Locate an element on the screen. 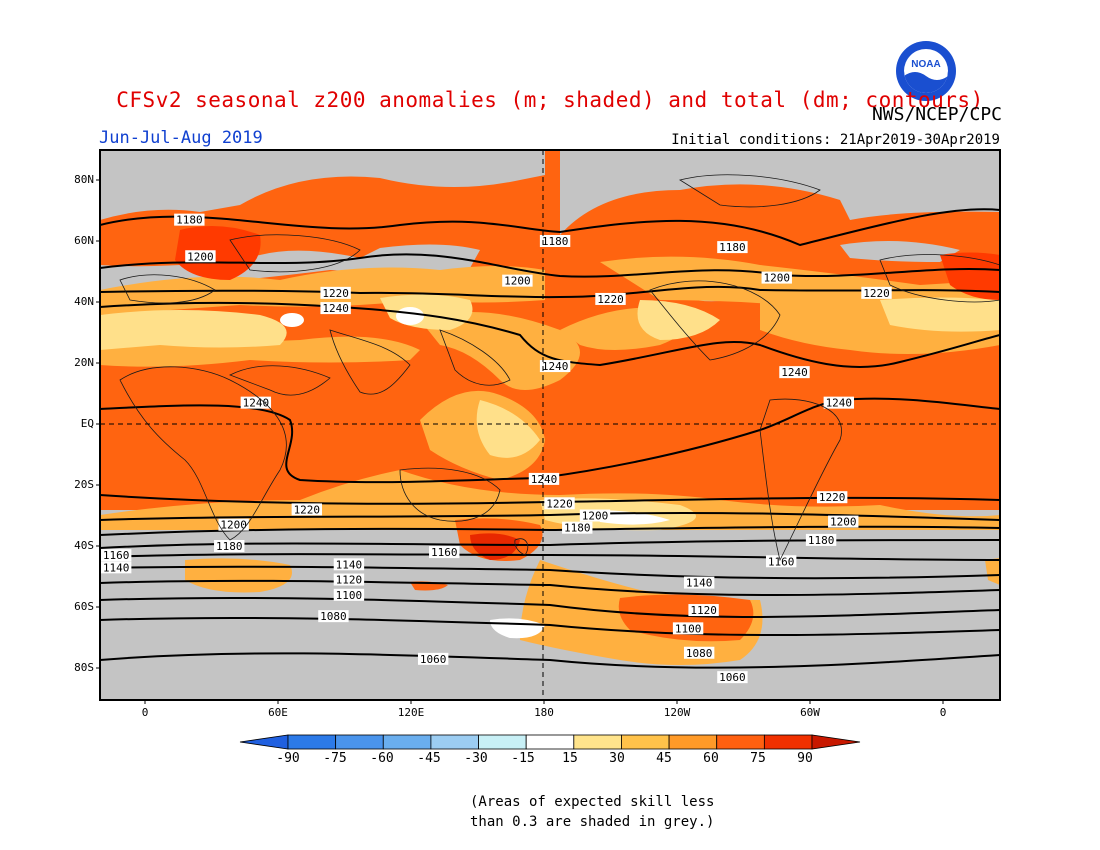 The height and width of the screenshot is (850, 1100). svg-text: 1120 is located at coordinates (349, 580).